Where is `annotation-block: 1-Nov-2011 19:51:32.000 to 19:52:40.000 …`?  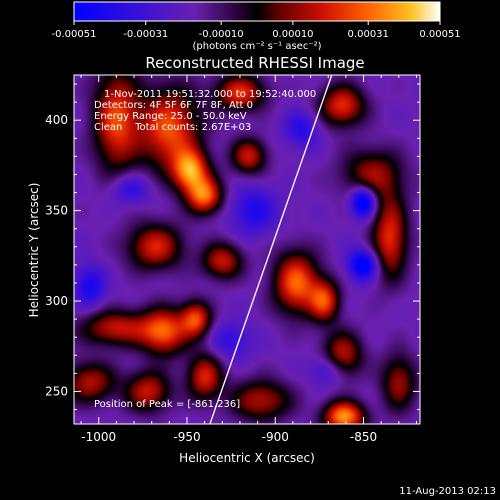
annotation-block: 1-Nov-2011 19:51:32.000 to 19:52:40.000 … is located at coordinates (205, 111).